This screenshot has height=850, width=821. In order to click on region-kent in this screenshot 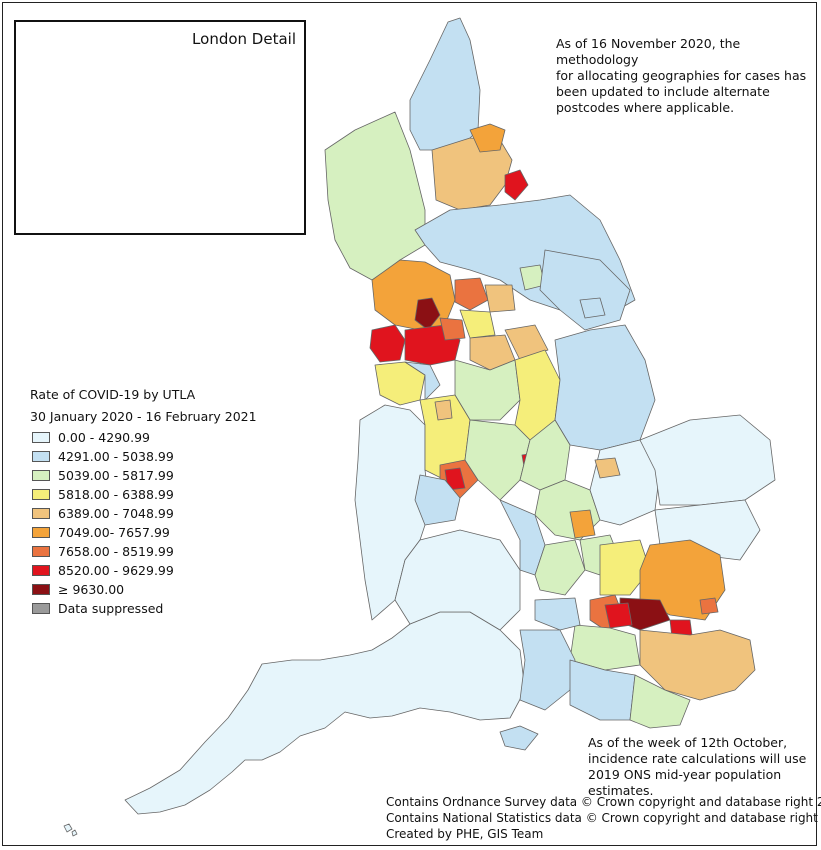, I will do `click(697, 665)`.